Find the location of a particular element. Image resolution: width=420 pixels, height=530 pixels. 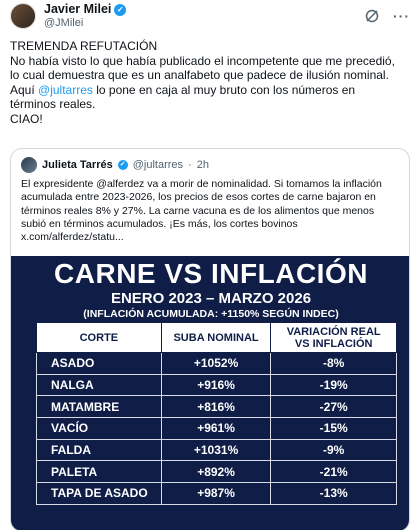

cell-nominal: +961% is located at coordinates (216, 428).